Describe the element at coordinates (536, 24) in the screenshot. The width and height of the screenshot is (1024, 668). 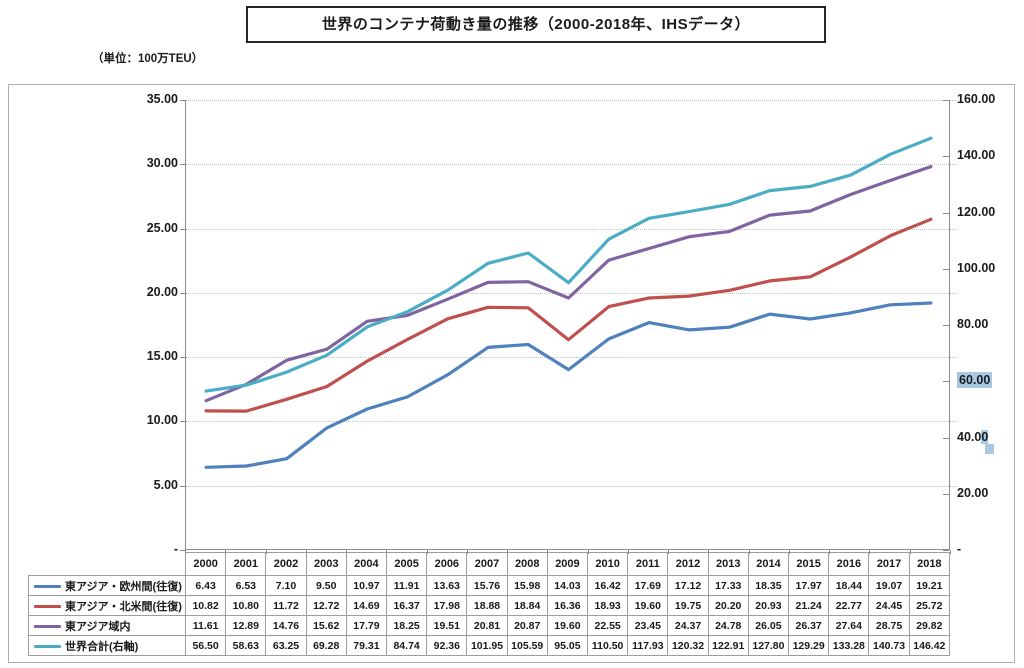
I see `chart-title: 世界のコンテナ荷動き量の推移（2000-2018年、IHSデータ）` at that location.